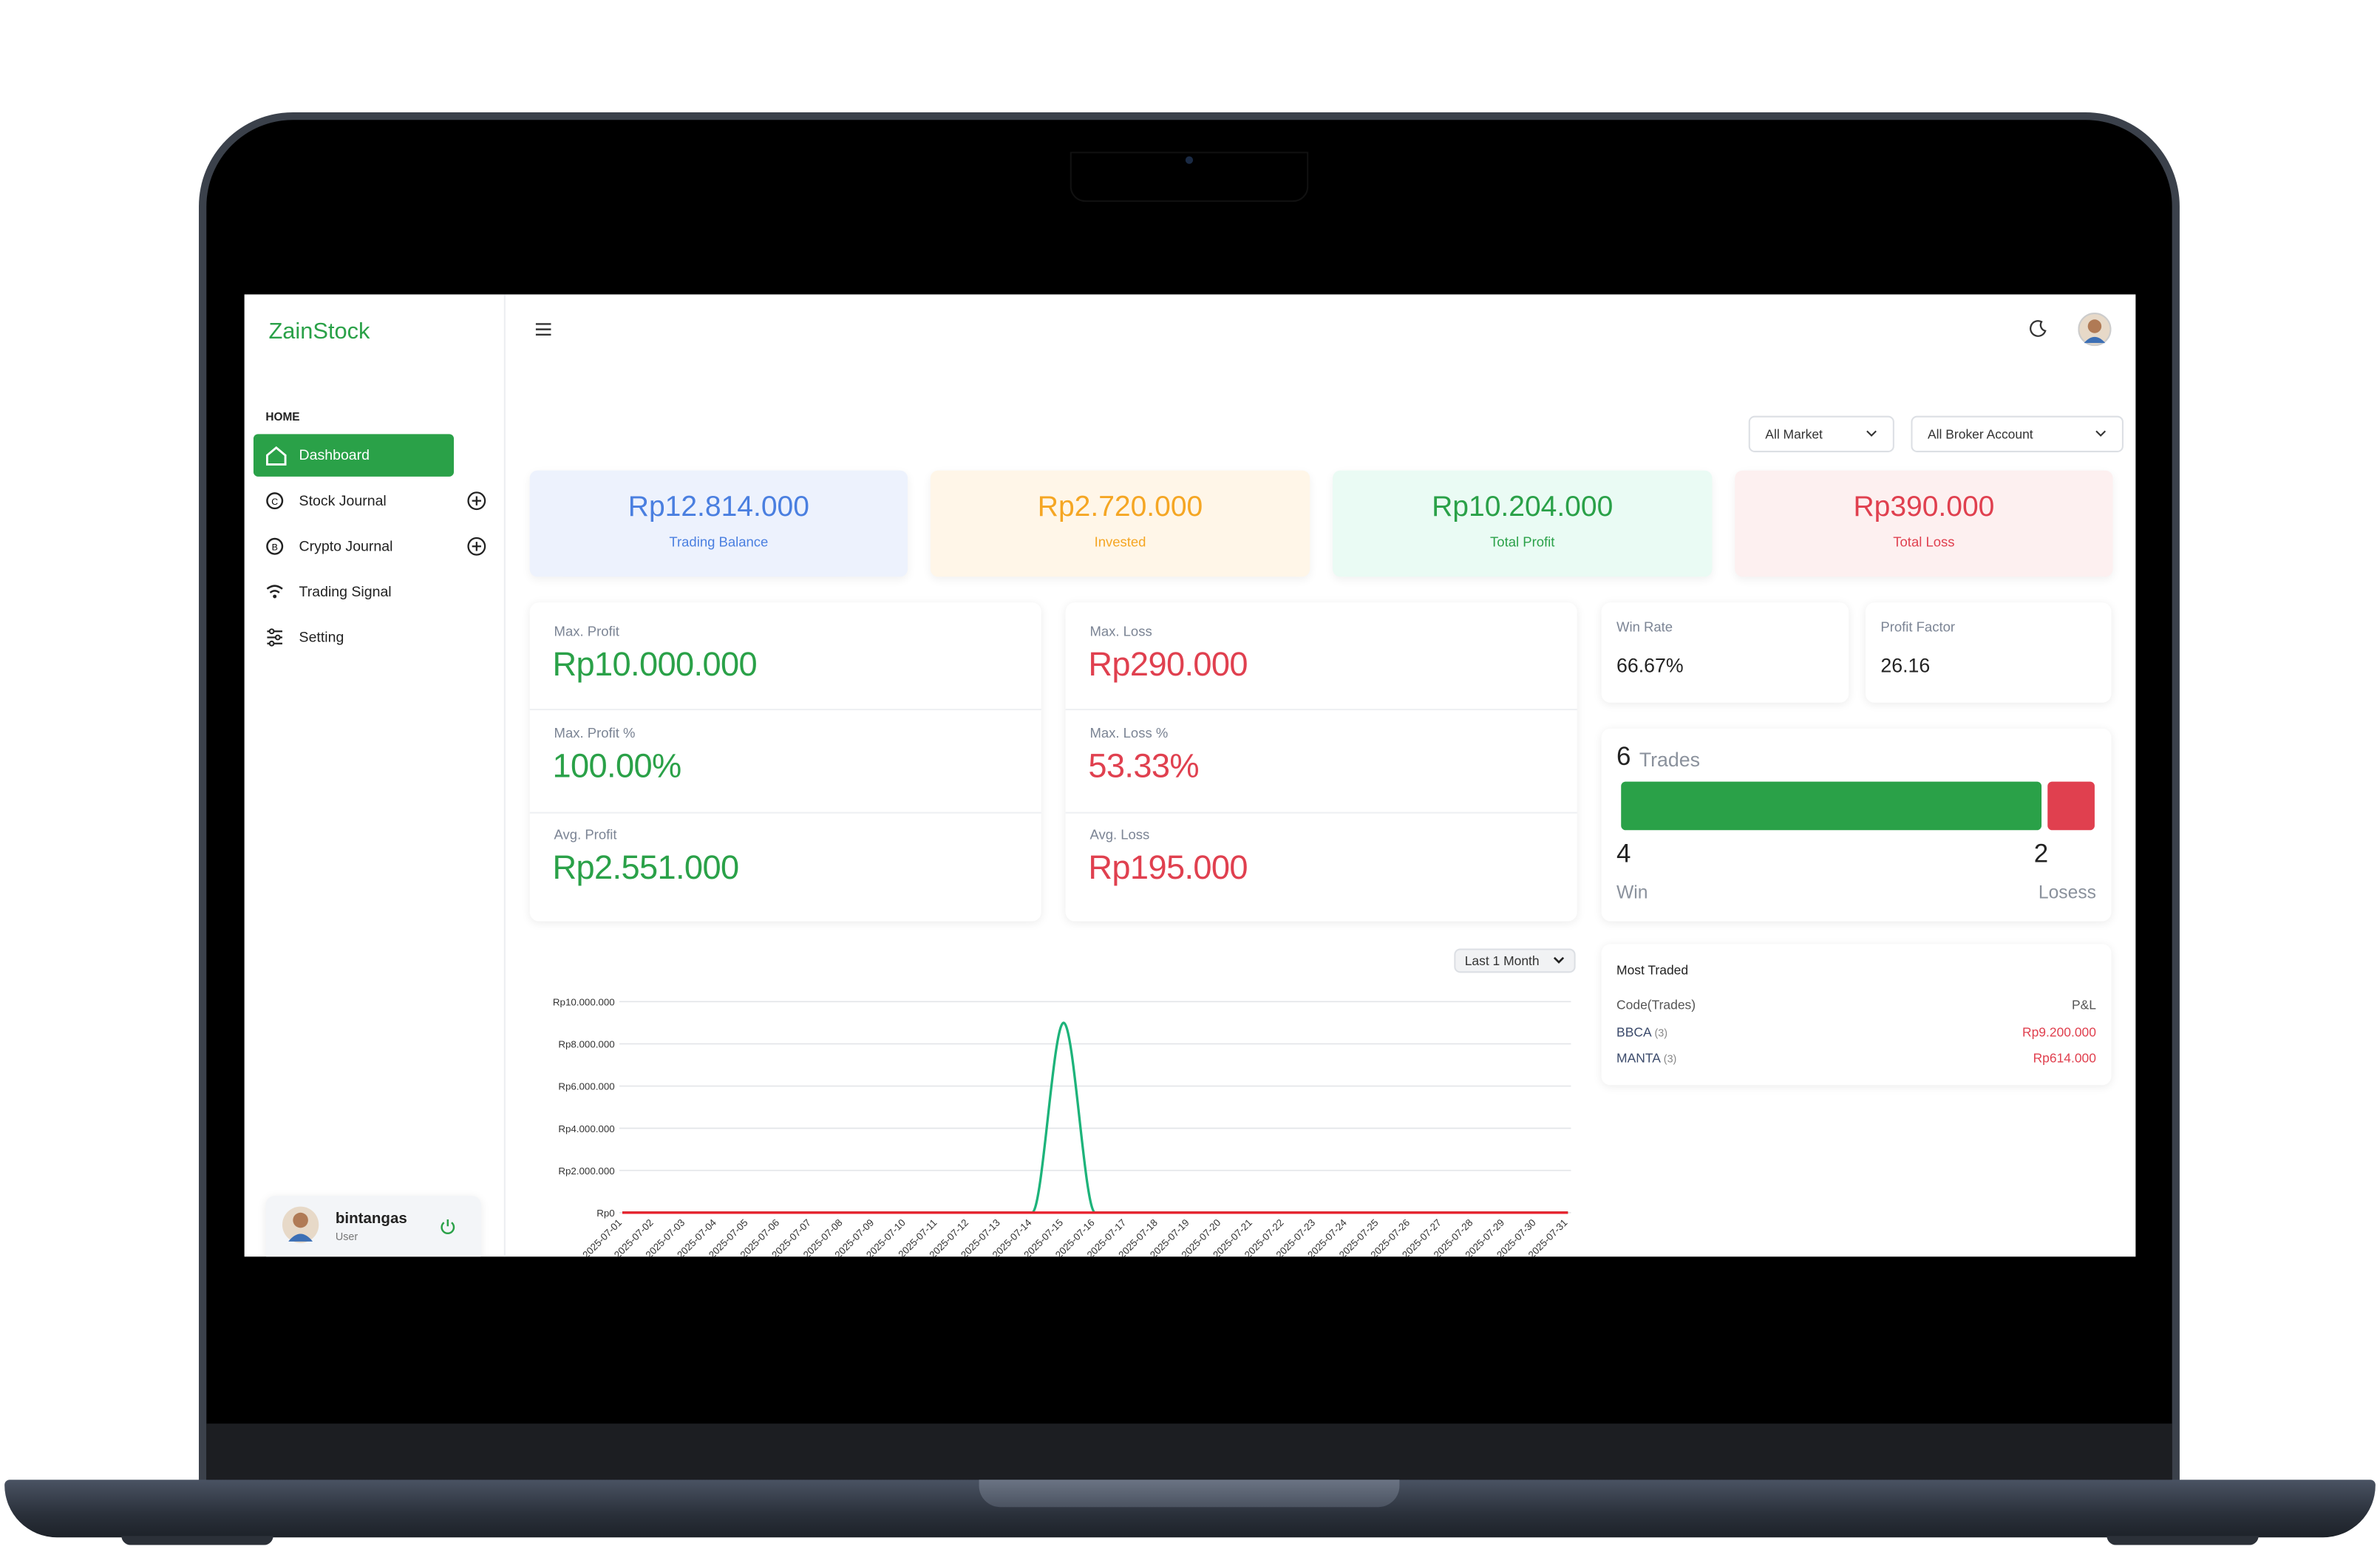 Image resolution: width=2380 pixels, height=1552 pixels. What do you see at coordinates (718, 507) in the screenshot?
I see `summary-value: Rp12.814.000` at bounding box center [718, 507].